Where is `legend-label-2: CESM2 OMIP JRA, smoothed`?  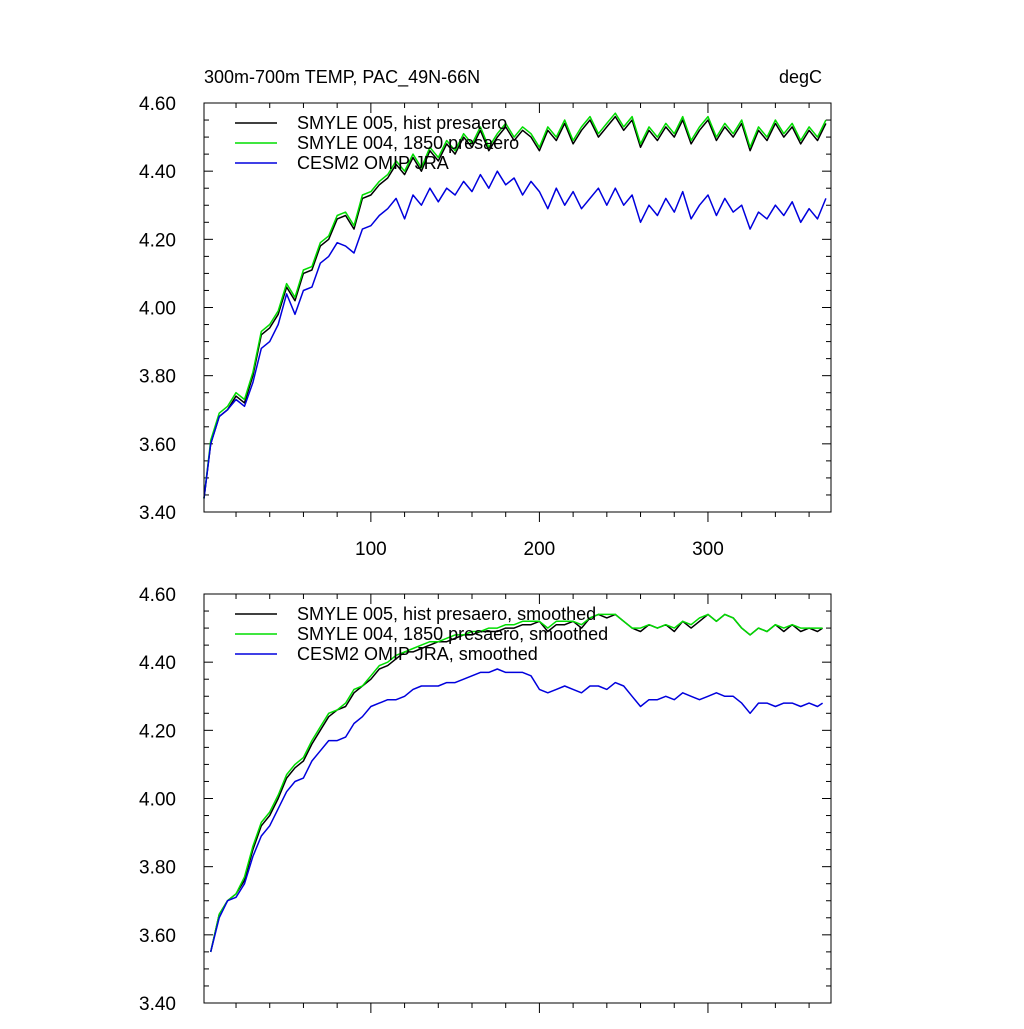
legend-label-2: CESM2 OMIP JRA, smoothed is located at coordinates (417, 654).